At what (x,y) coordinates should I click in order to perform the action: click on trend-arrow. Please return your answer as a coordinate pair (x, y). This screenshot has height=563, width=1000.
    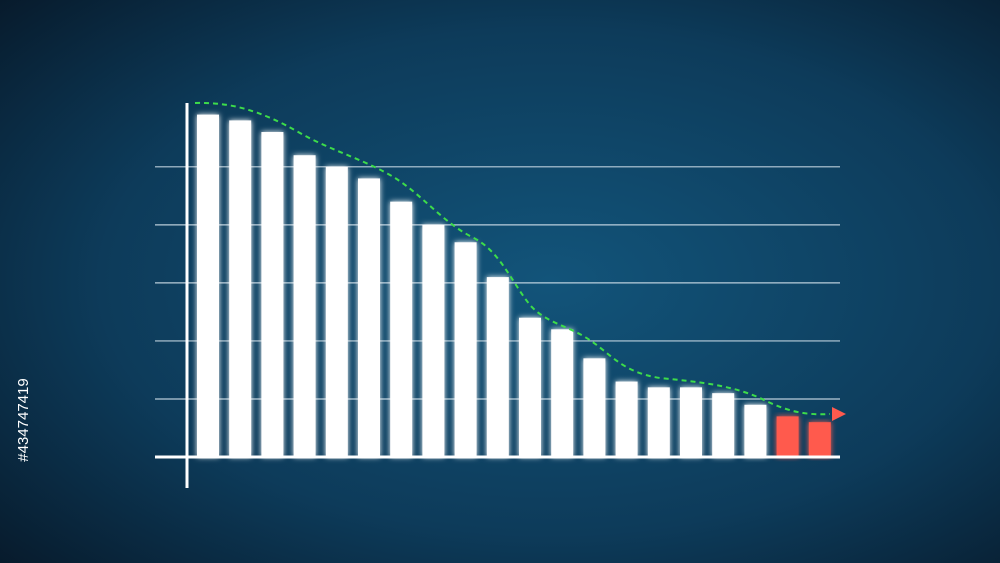
    Looking at the image, I should click on (839, 414).